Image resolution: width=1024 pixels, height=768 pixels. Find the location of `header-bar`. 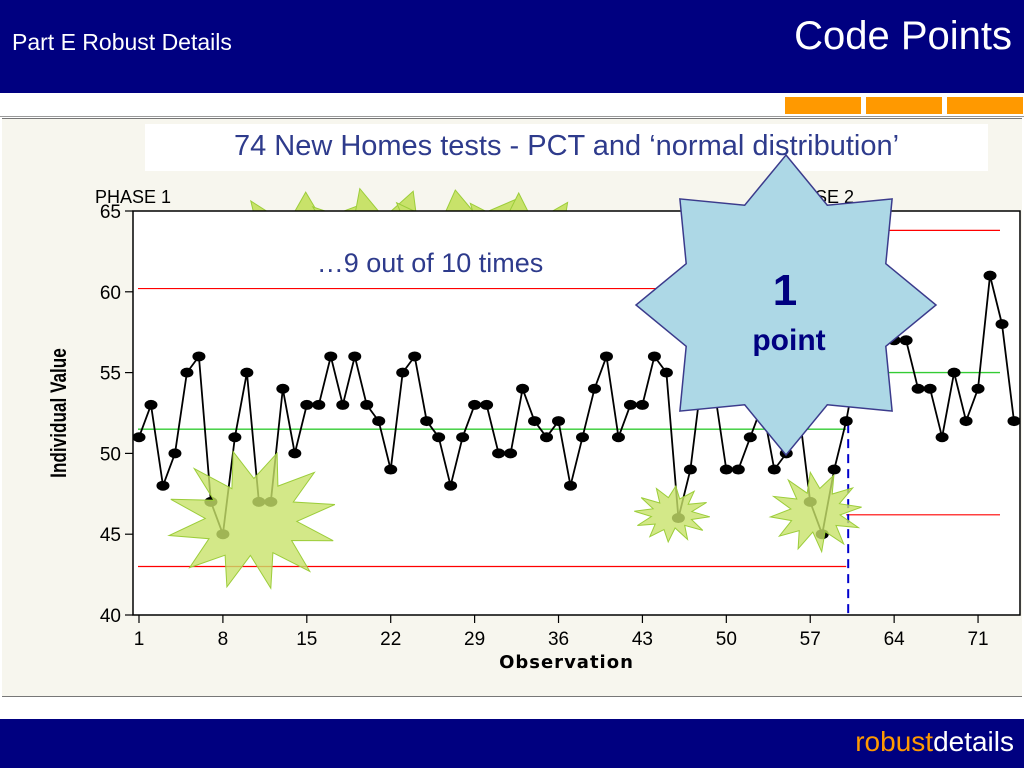

header-bar is located at coordinates (512, 46).